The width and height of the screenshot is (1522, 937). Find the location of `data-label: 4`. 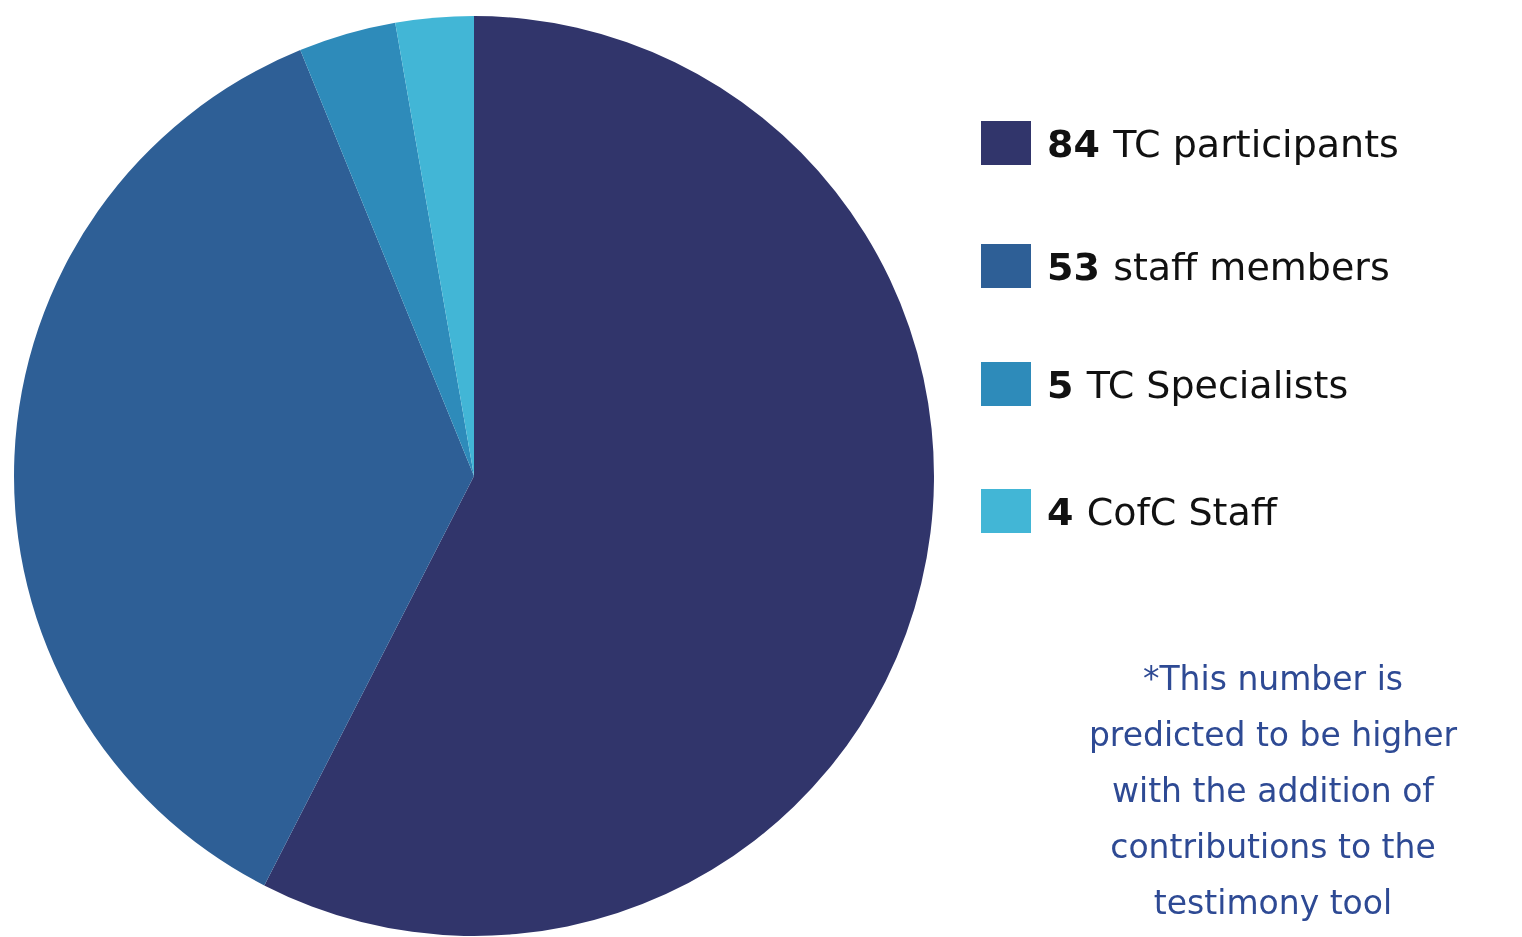

data-label: 4 is located at coordinates (1067, 512).